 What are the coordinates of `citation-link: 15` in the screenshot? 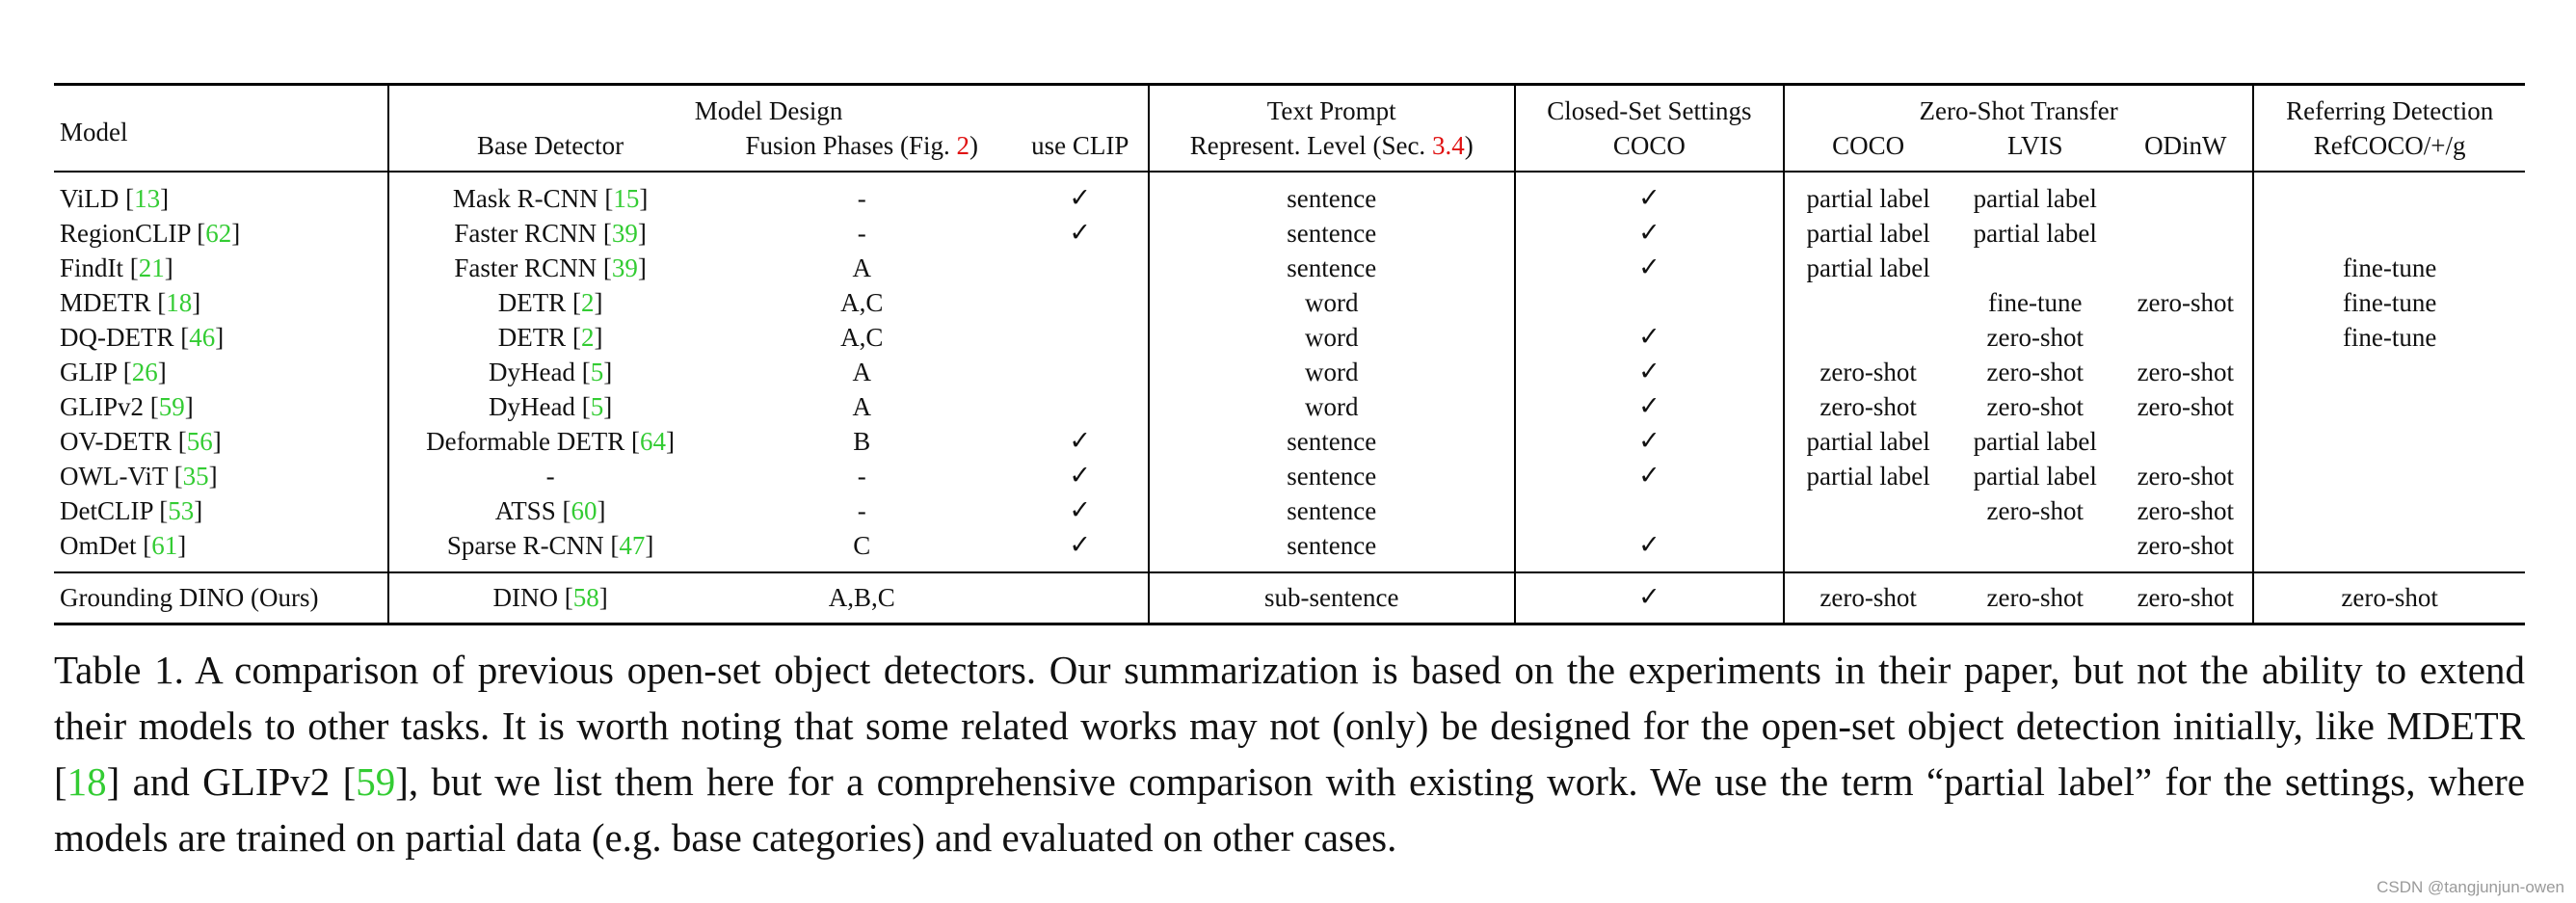 It's located at (626, 198).